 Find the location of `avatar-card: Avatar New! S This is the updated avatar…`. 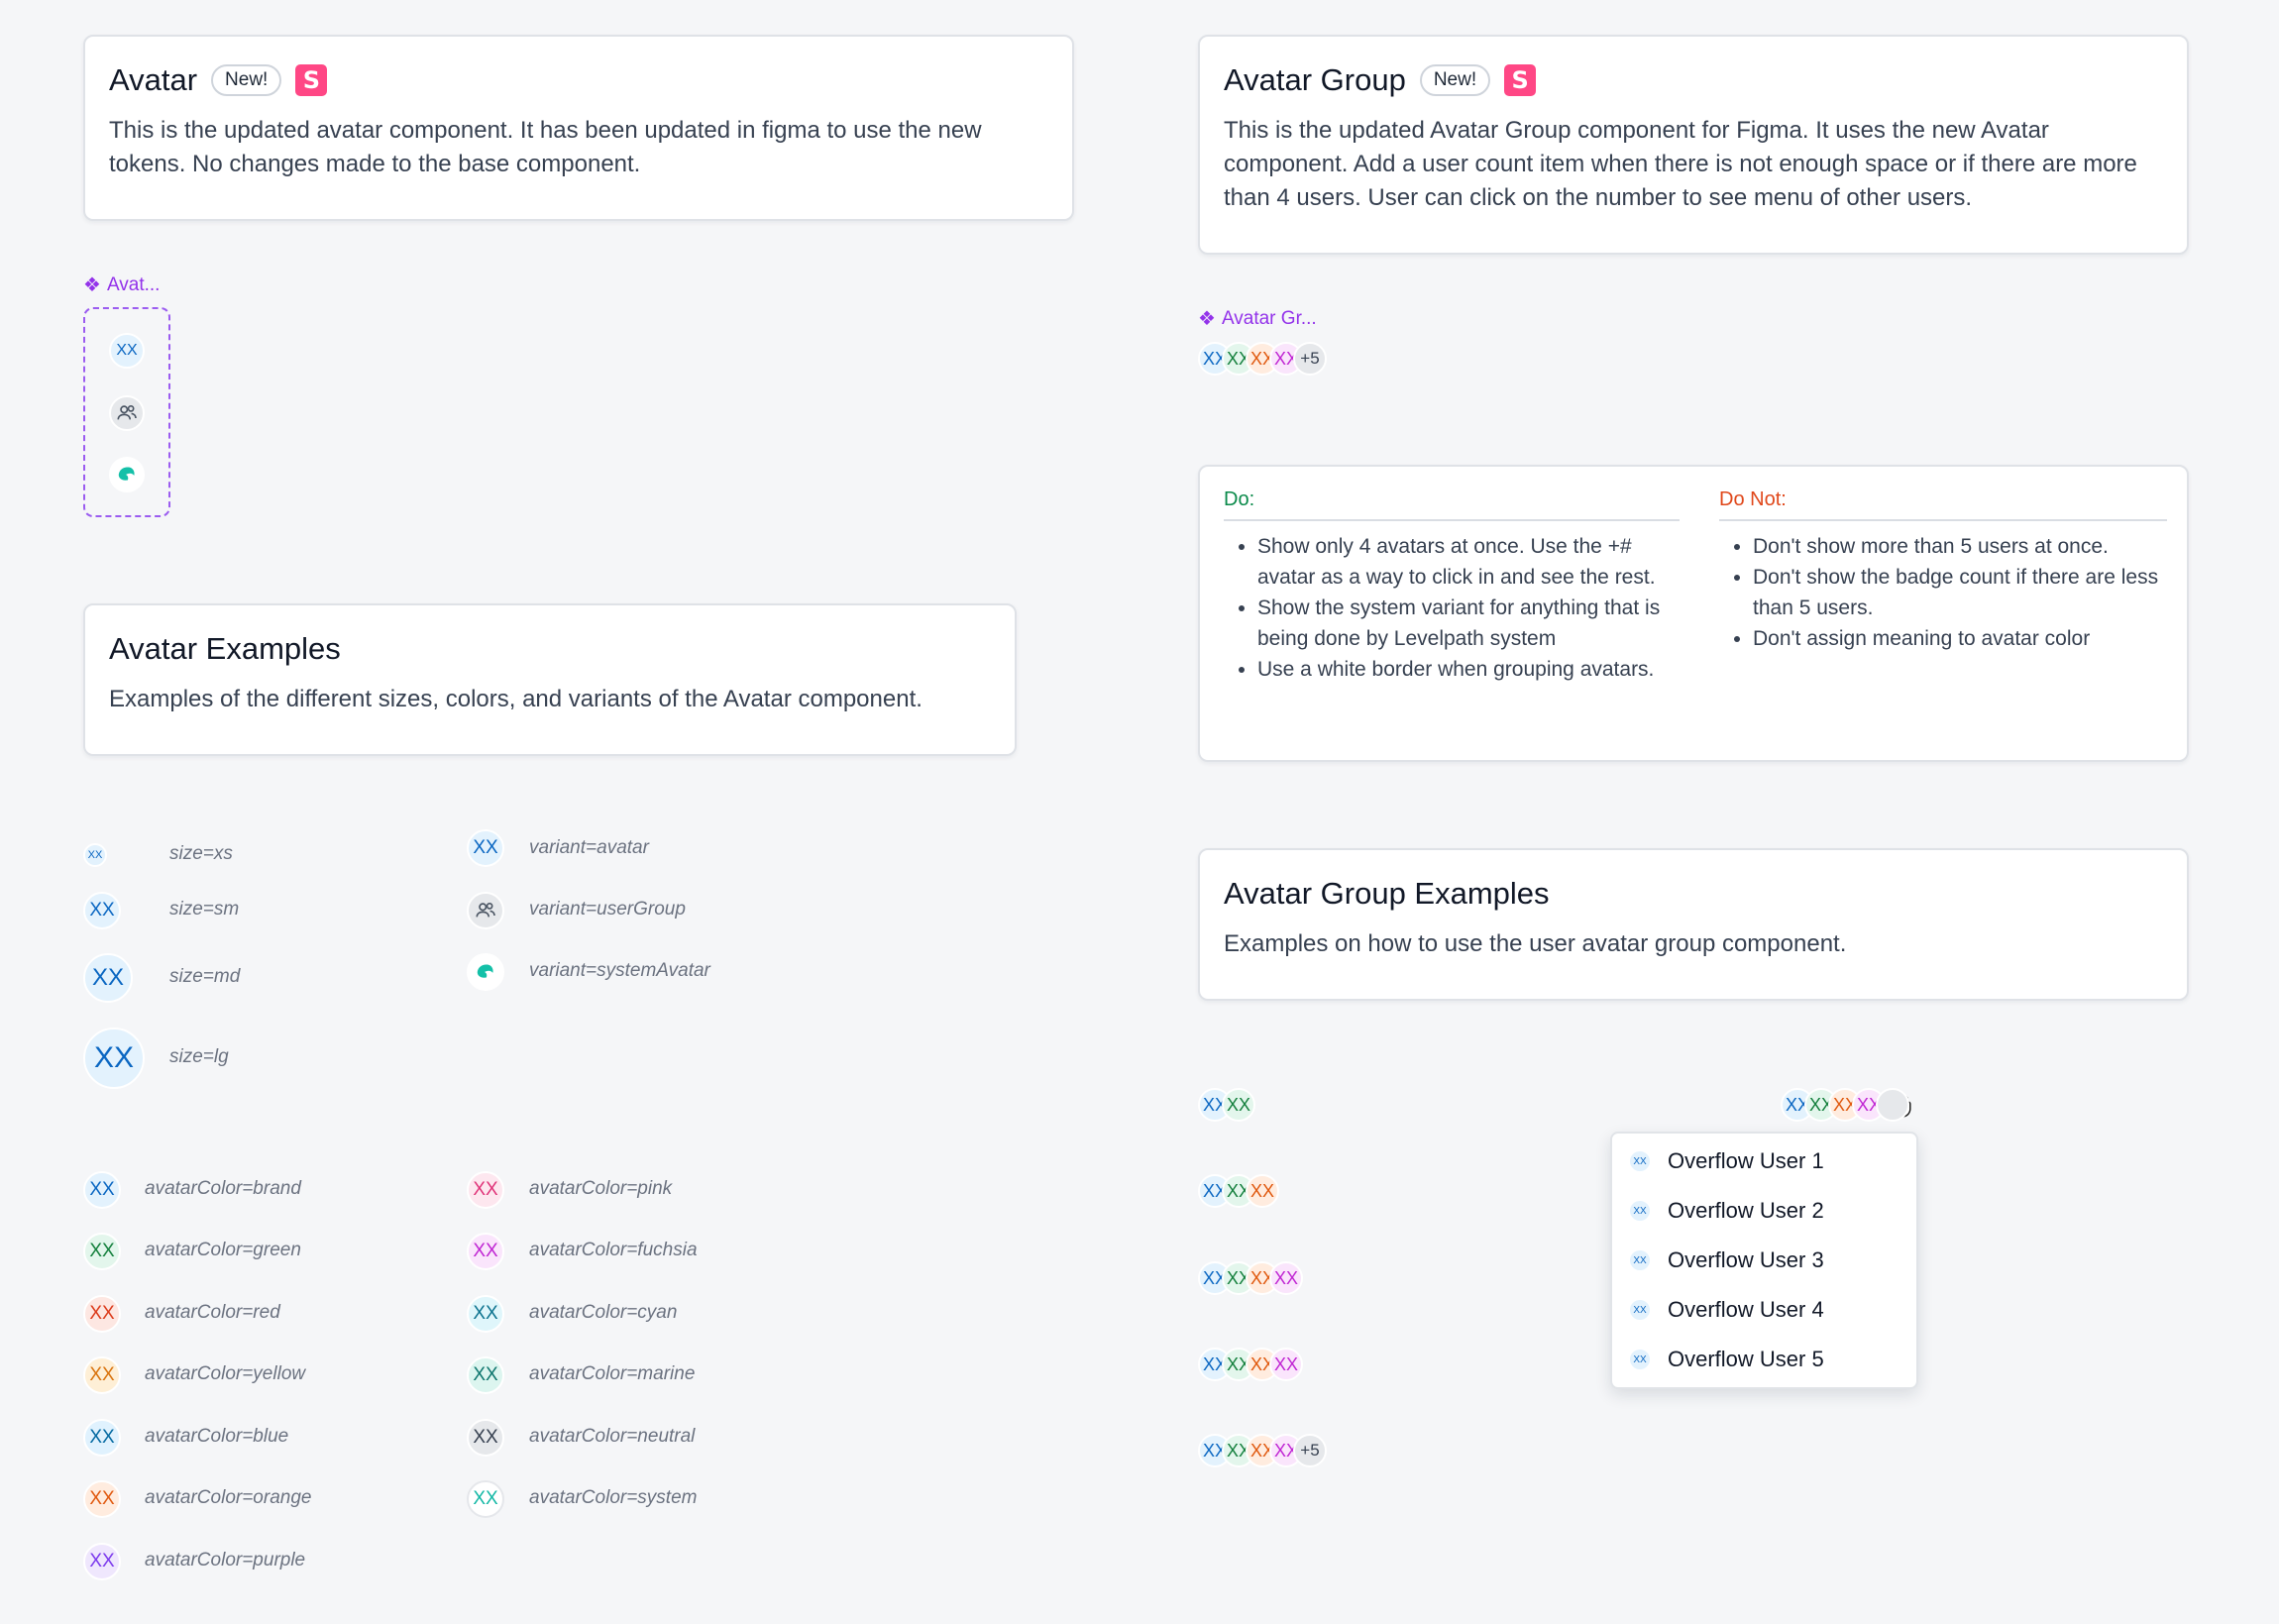

avatar-card: Avatar New! S This is the updated avatar… is located at coordinates (578, 128).